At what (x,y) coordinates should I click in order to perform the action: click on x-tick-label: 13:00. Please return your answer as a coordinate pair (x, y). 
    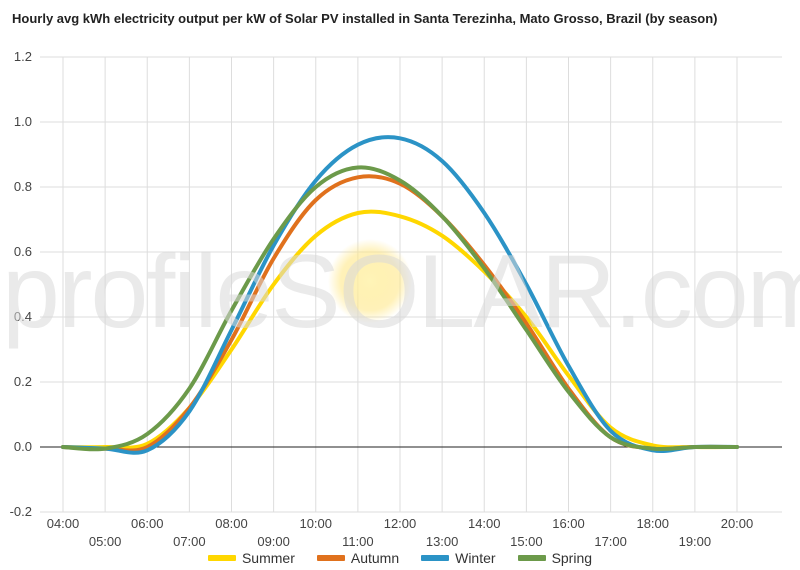
    Looking at the image, I should click on (442, 541).